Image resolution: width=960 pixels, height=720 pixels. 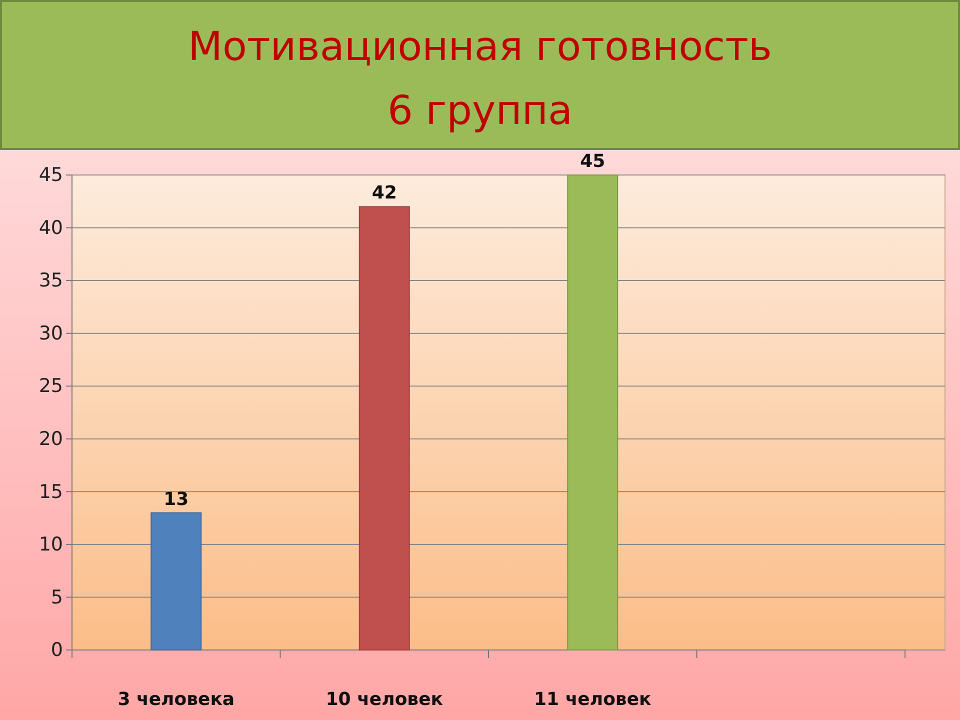 I want to click on y-tick-label: 10, so click(x=50, y=545).